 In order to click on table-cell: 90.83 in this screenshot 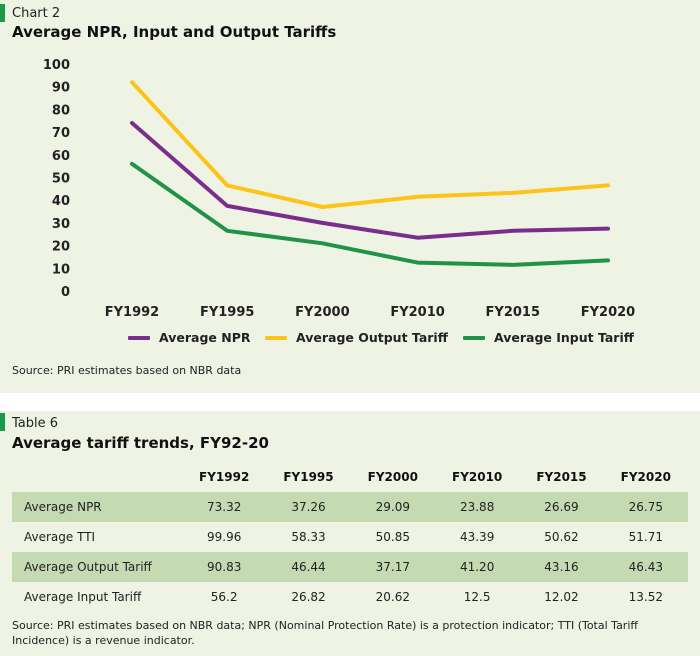, I will do `click(224, 567)`.